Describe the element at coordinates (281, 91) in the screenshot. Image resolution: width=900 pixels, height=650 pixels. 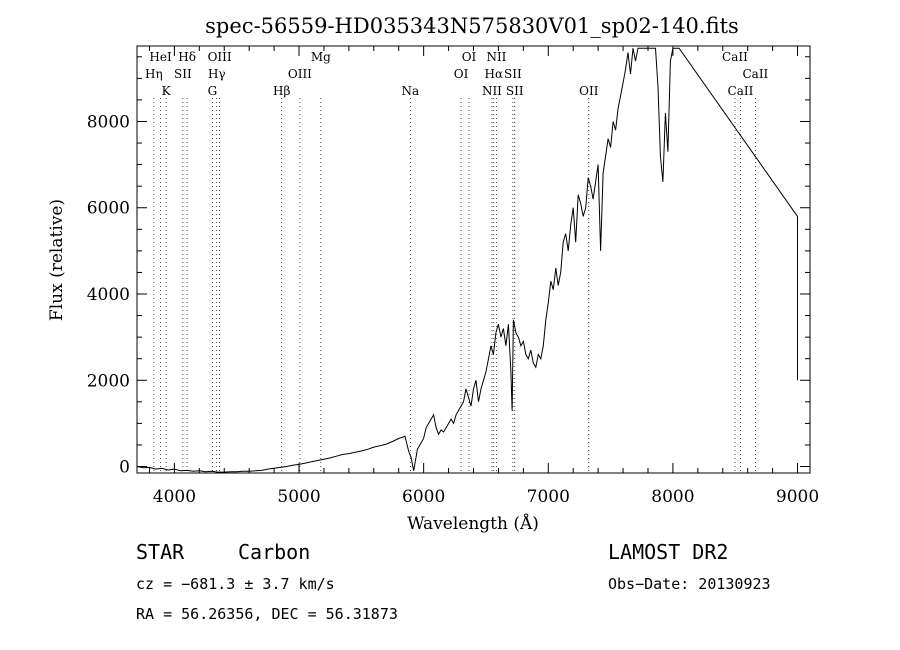
I see `spectral-line-label: Hβ` at that location.